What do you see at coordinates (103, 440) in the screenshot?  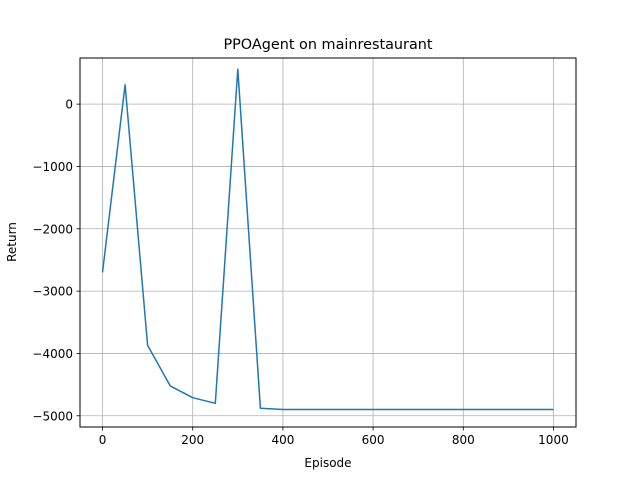 I see `x-tick-label: 0` at bounding box center [103, 440].